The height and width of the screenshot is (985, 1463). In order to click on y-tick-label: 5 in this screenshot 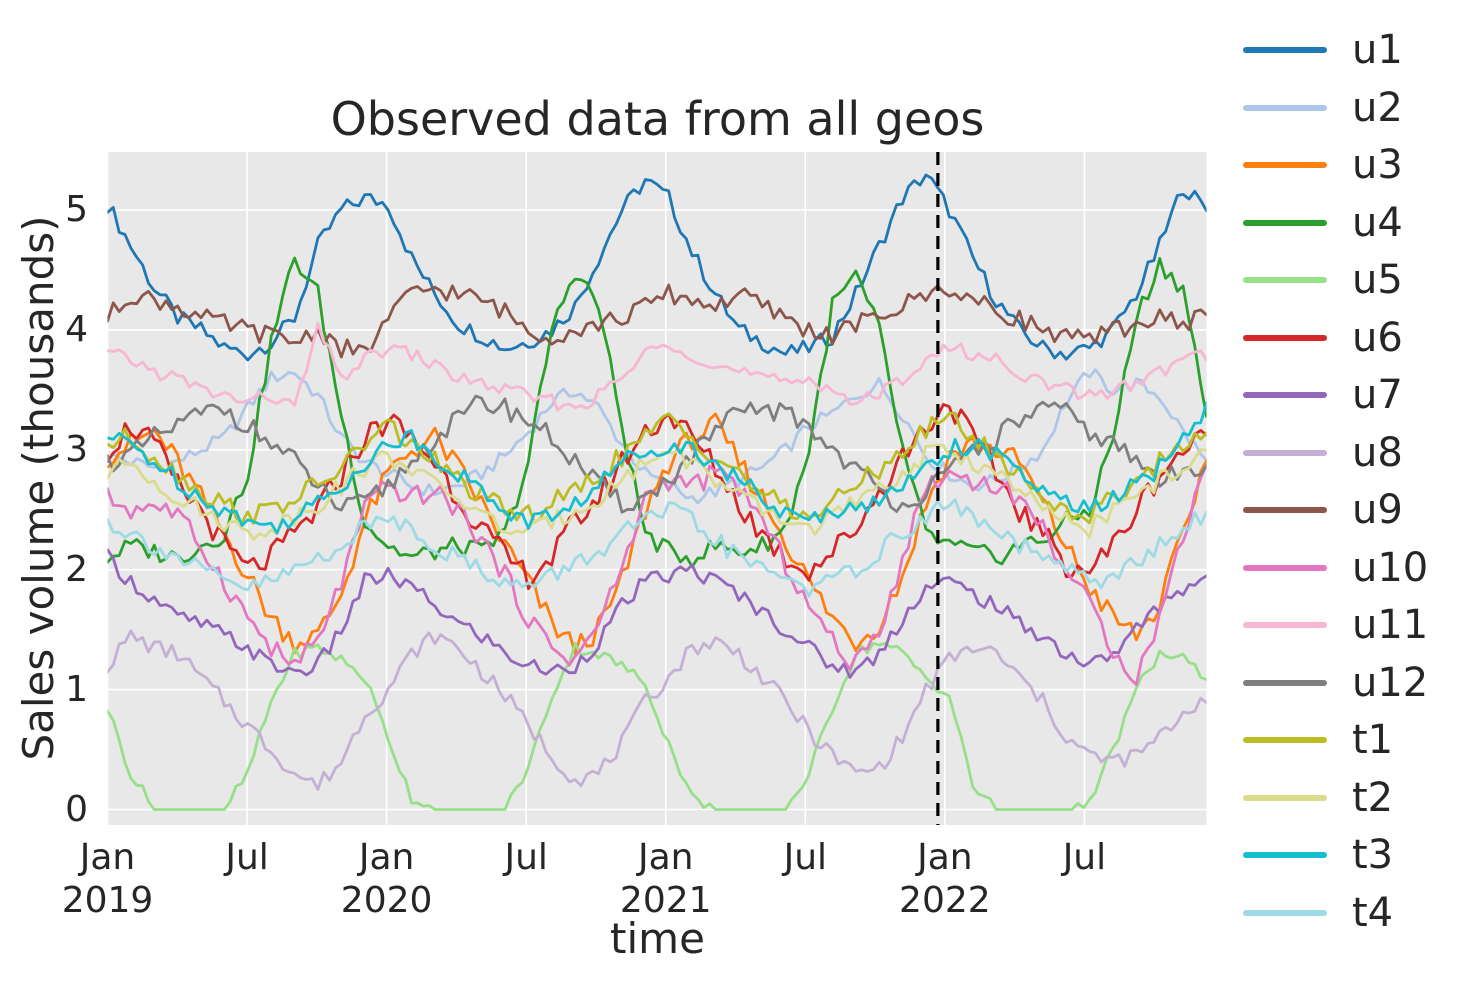, I will do `click(76, 209)`.